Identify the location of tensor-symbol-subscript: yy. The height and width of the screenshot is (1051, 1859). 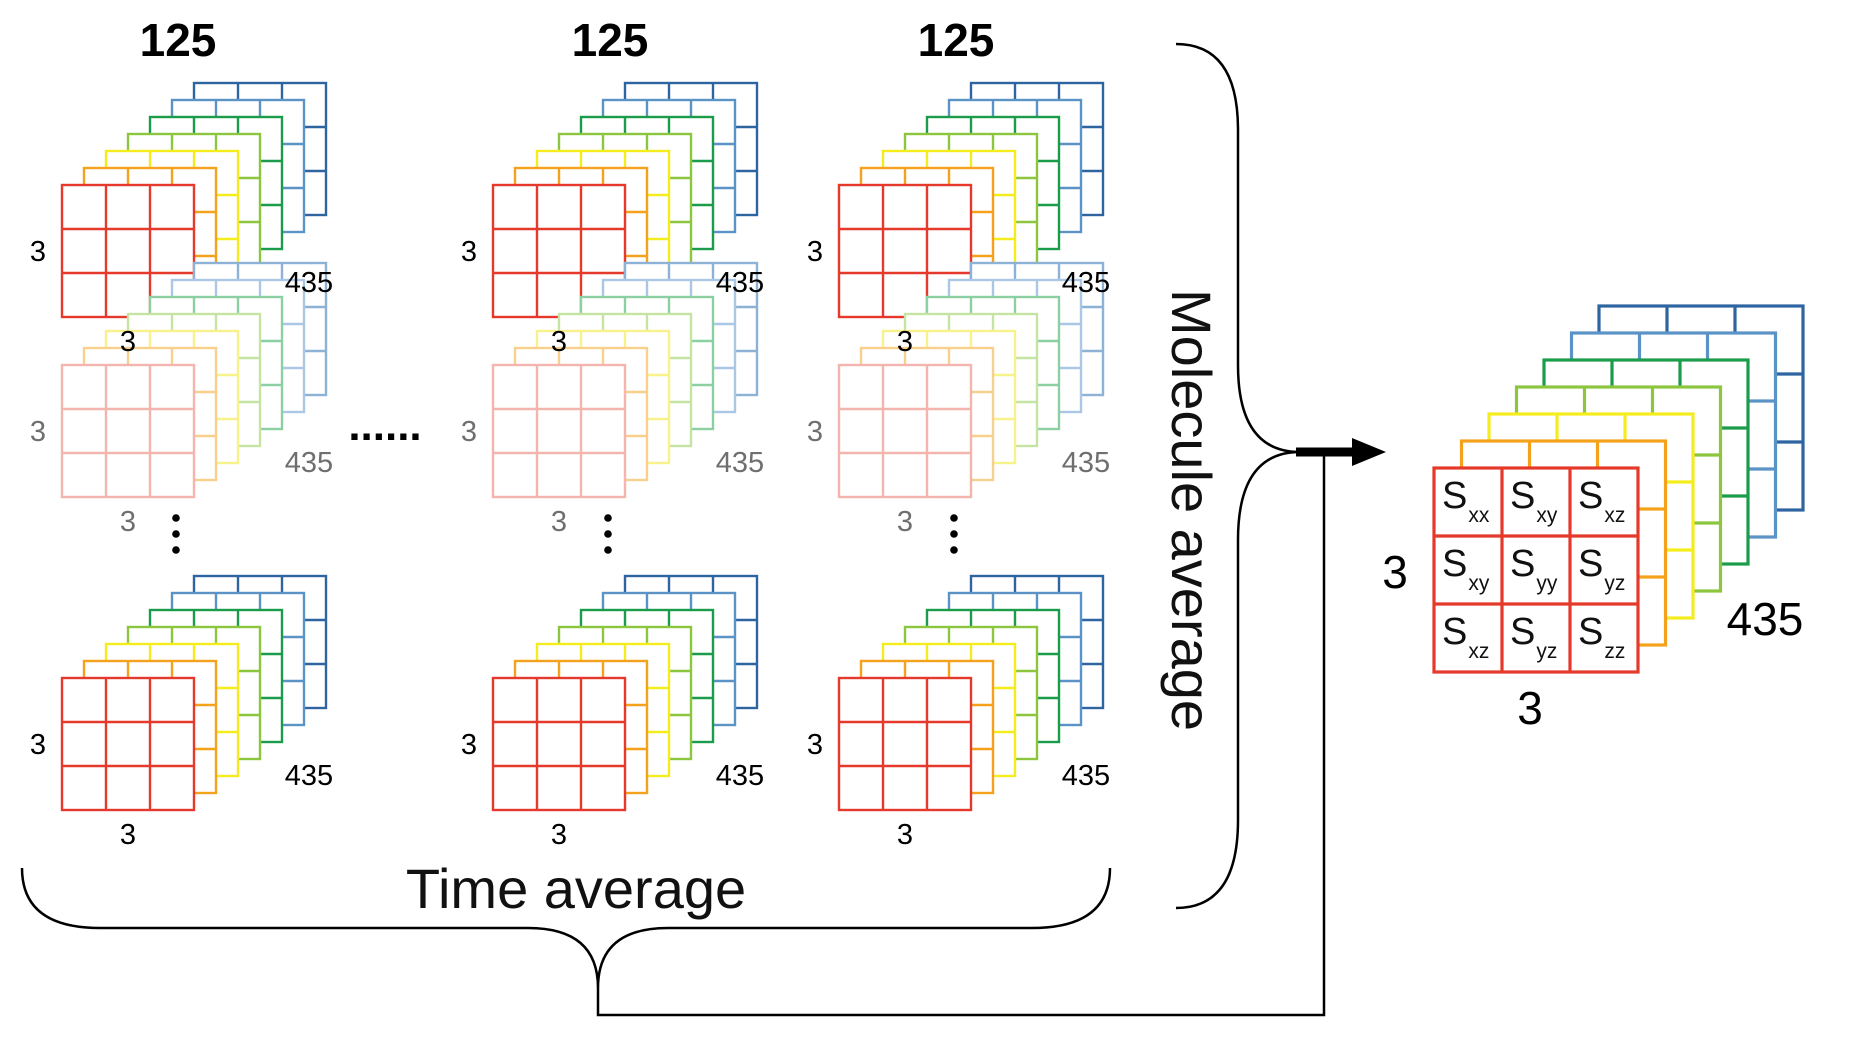
(1547, 583).